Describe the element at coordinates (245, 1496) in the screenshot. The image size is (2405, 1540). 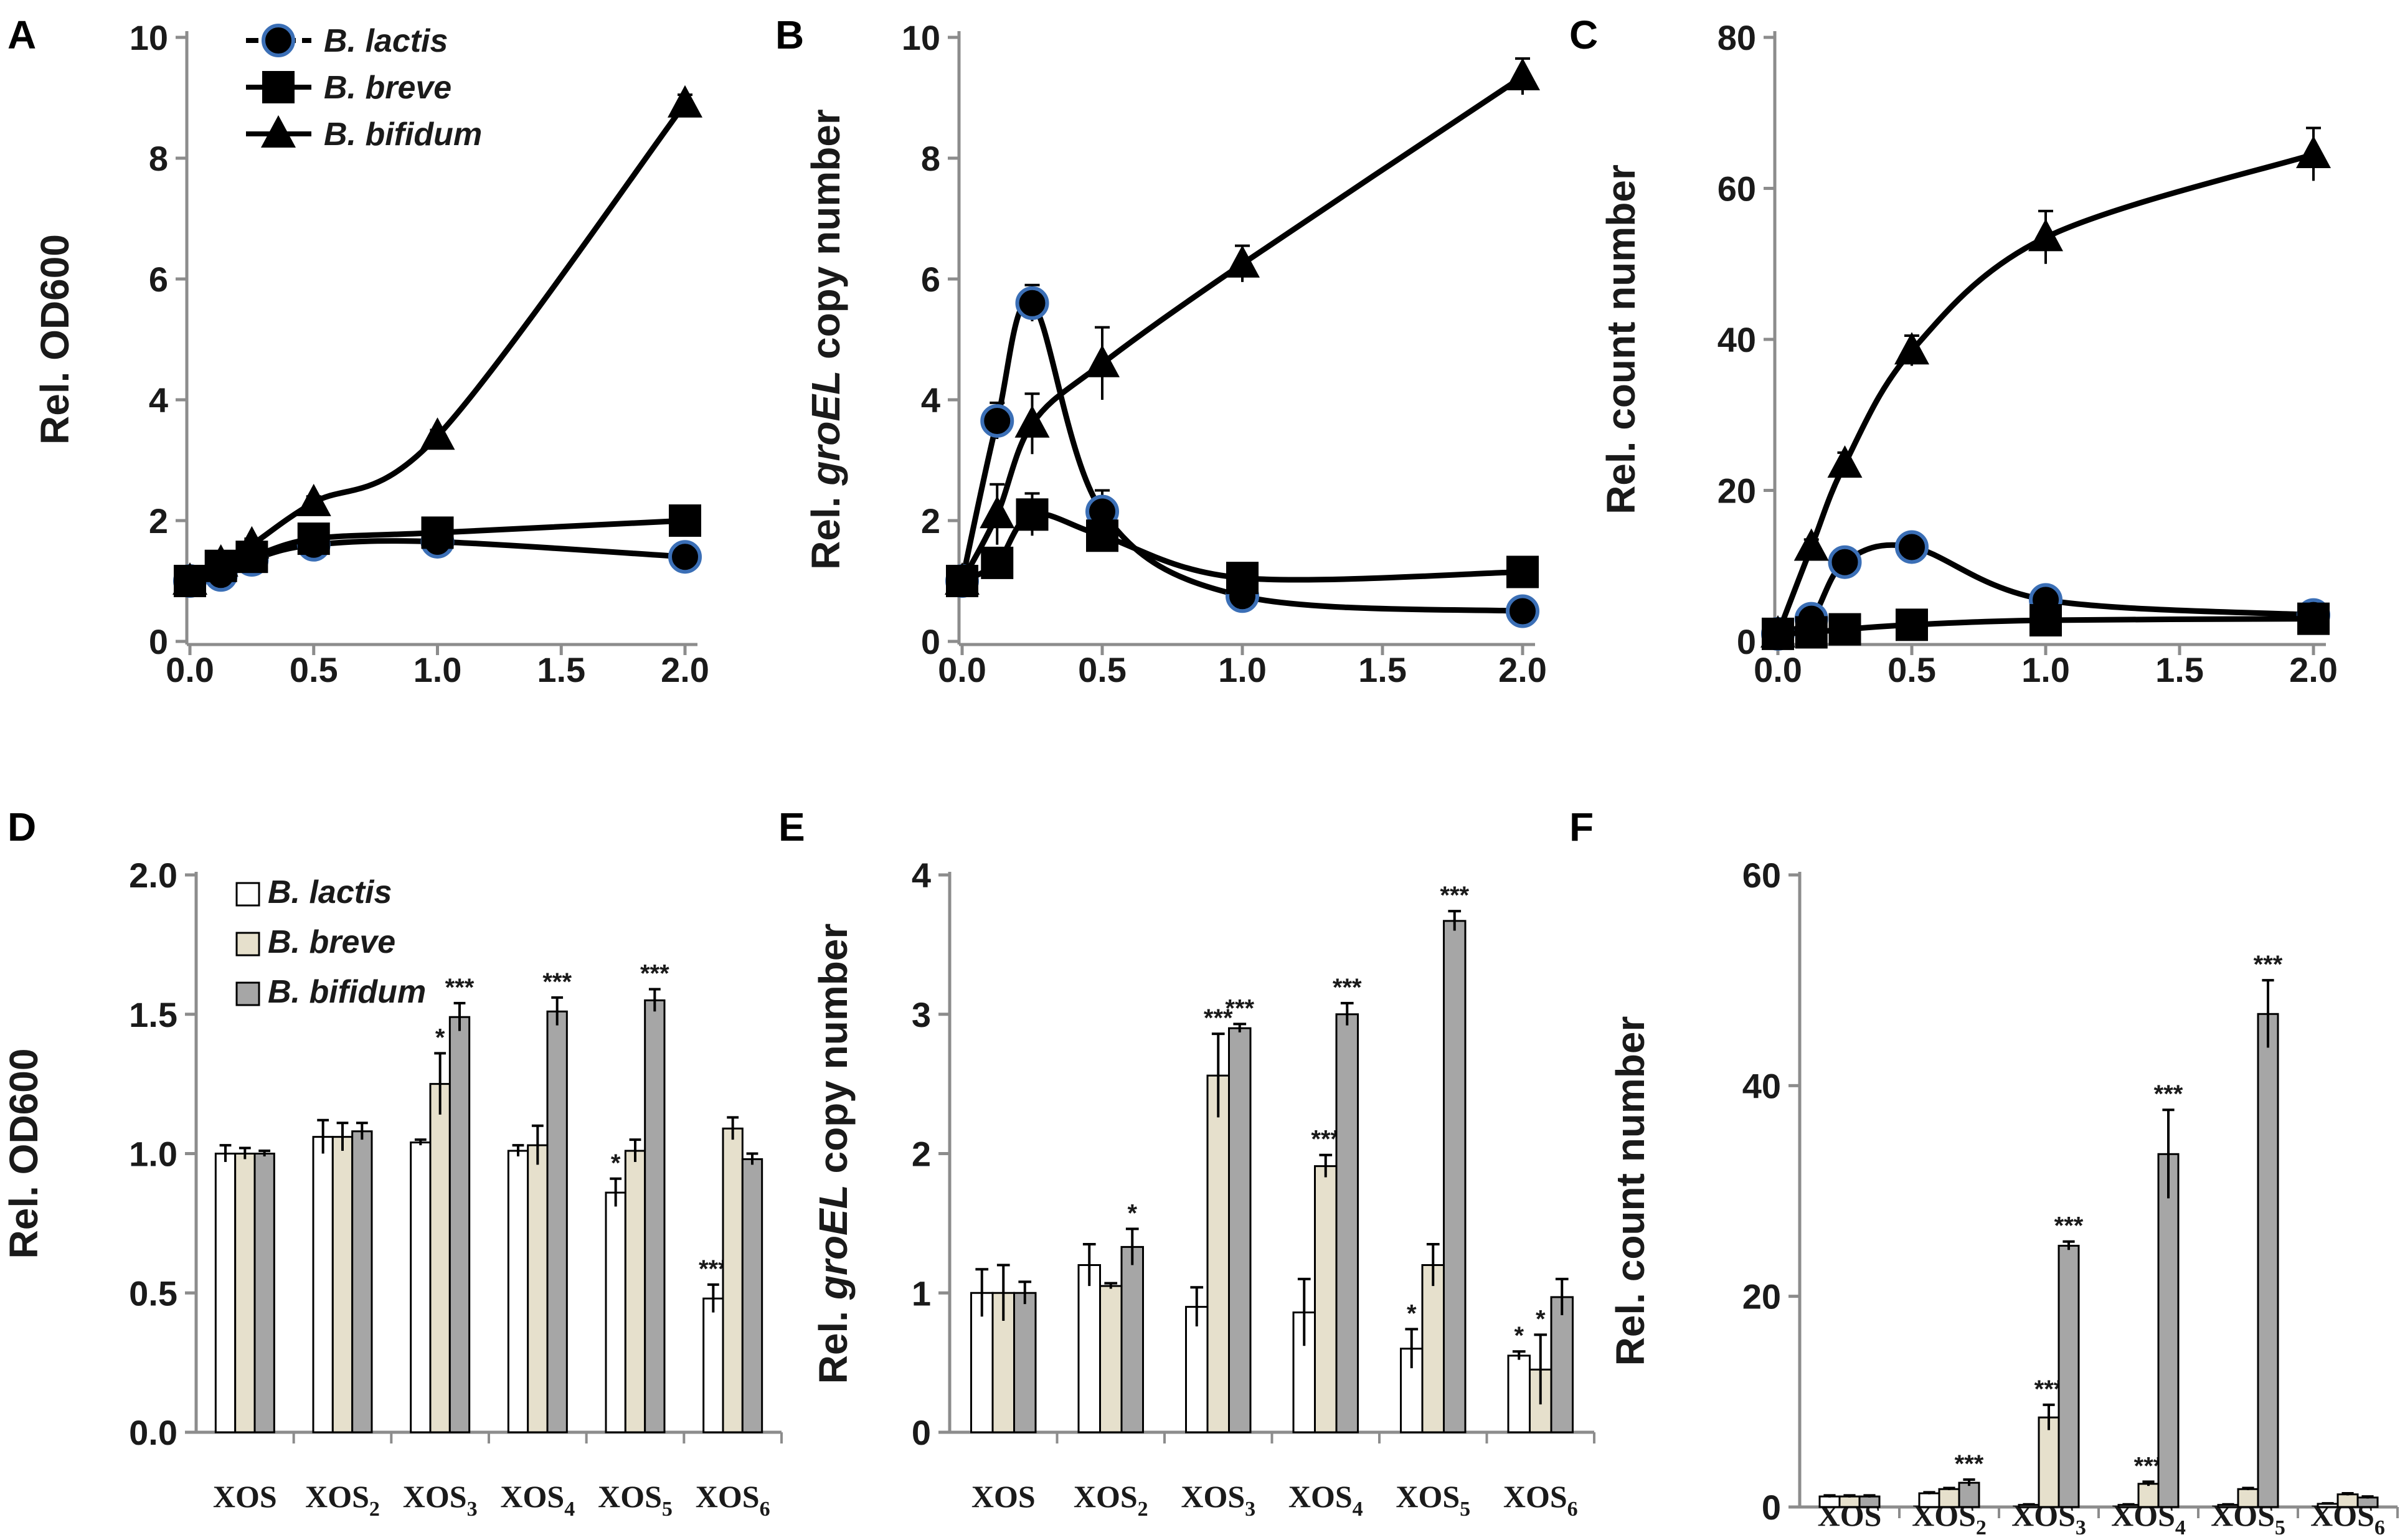
I see `category-label: XOS` at that location.